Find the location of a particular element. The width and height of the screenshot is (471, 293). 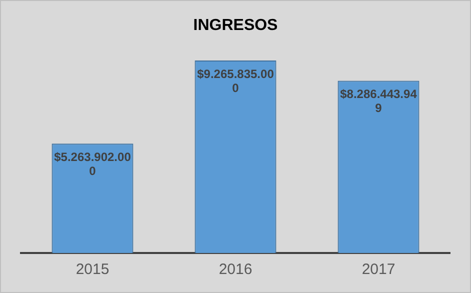

x-tick-label: 2017 is located at coordinates (379, 269).